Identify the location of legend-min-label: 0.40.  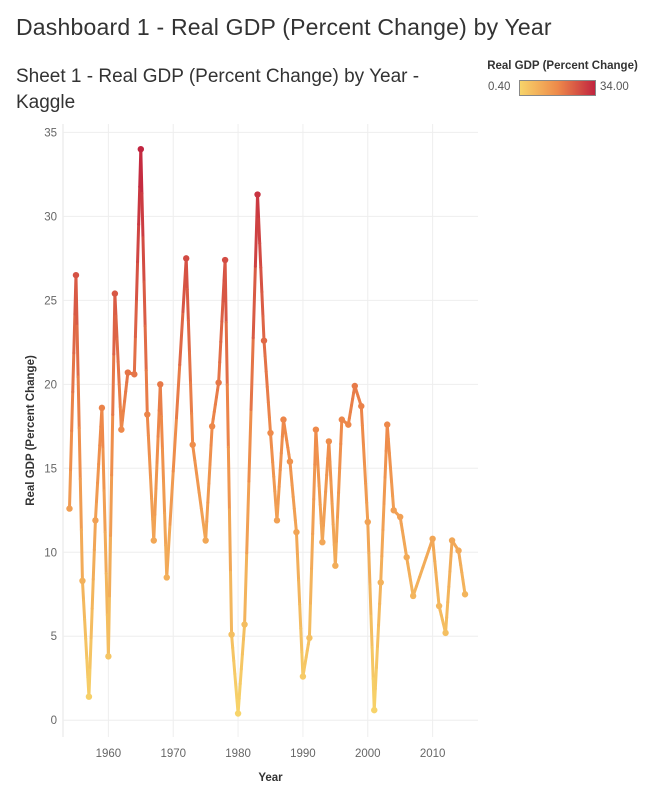
(499, 87).